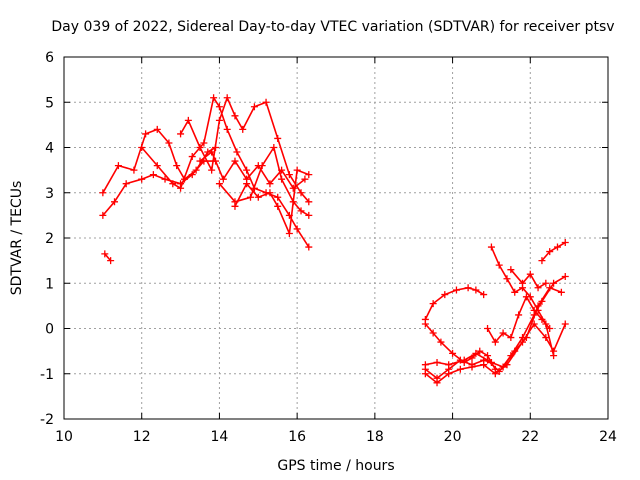 This screenshot has width=640, height=480. I want to click on y-tick-label: 1, so click(49, 284).